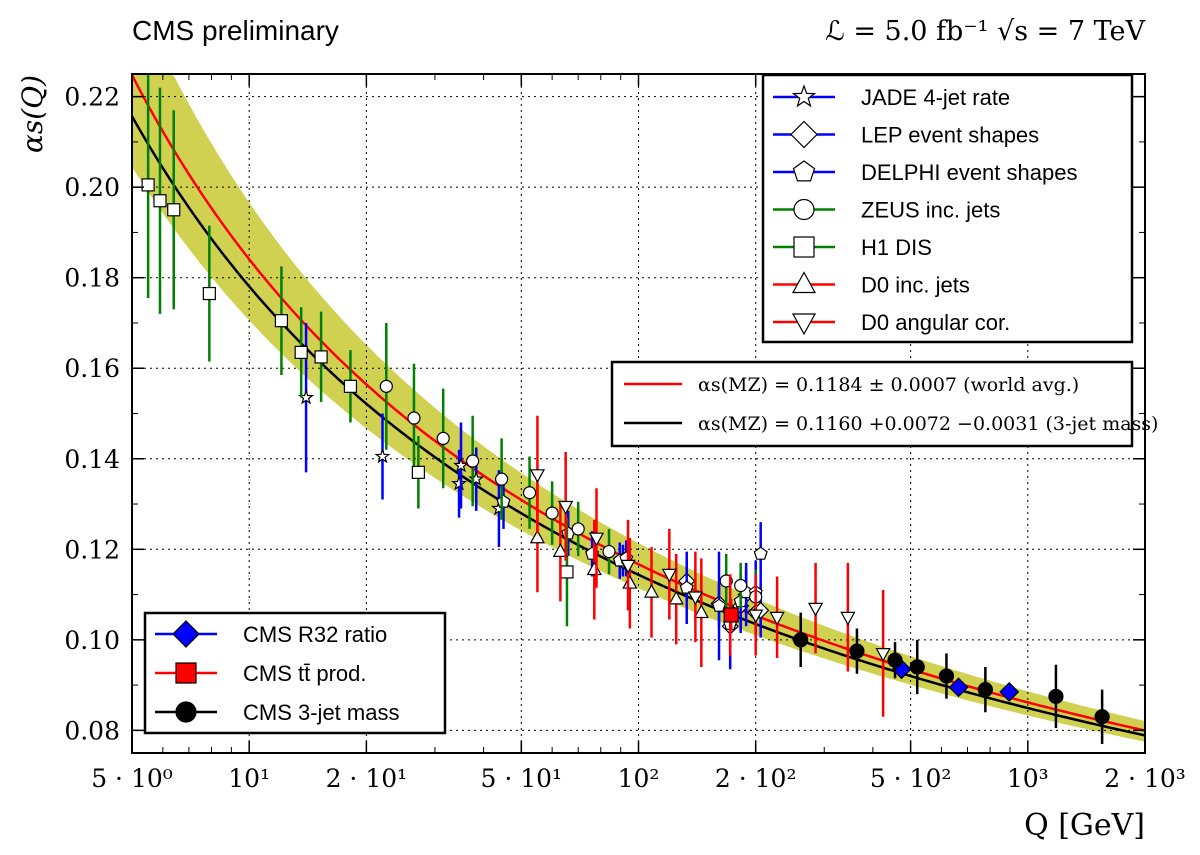 The width and height of the screenshot is (1200, 855). What do you see at coordinates (315, 634) in the screenshot?
I see `legend-label: CMS R32 ratio` at bounding box center [315, 634].